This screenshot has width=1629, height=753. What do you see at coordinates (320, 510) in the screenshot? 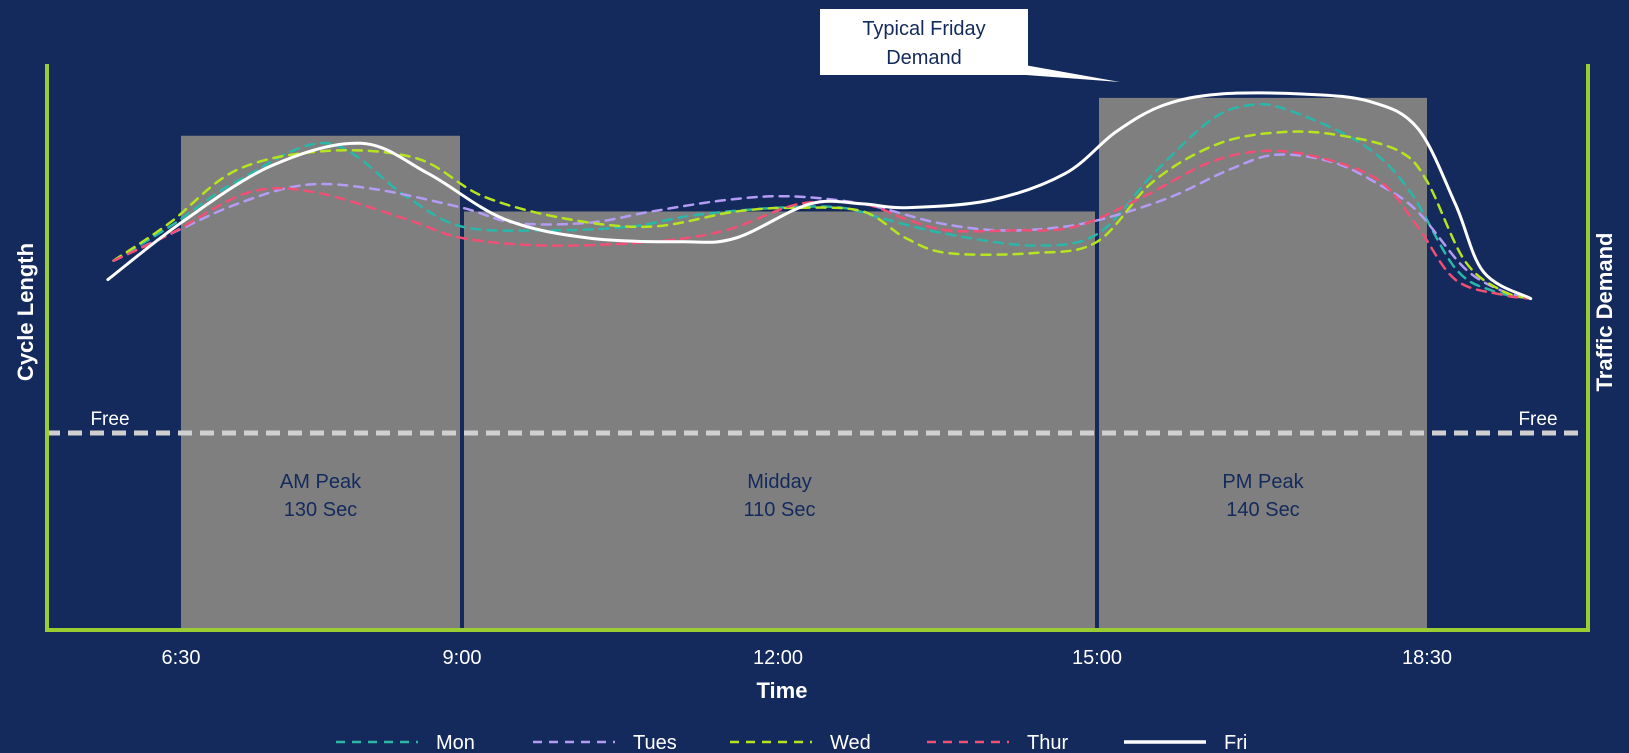
I see `plan-cycle-label: 130 Sec` at bounding box center [320, 510].